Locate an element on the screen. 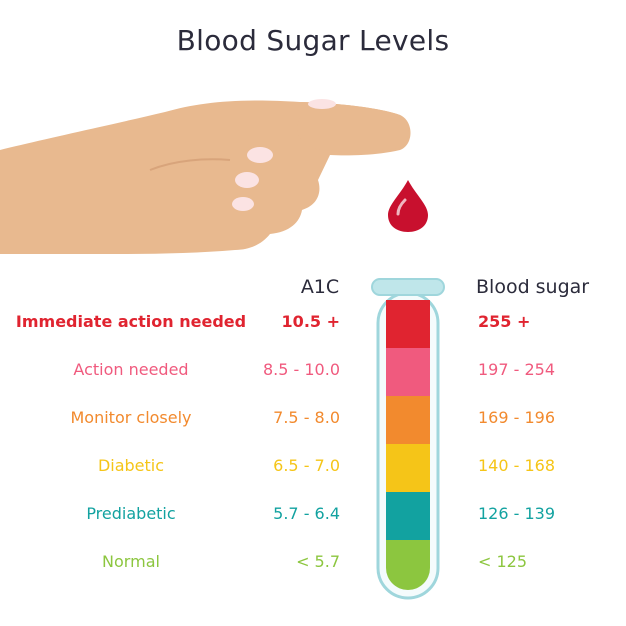  level-label: Immediate action needed is located at coordinates (131, 321).